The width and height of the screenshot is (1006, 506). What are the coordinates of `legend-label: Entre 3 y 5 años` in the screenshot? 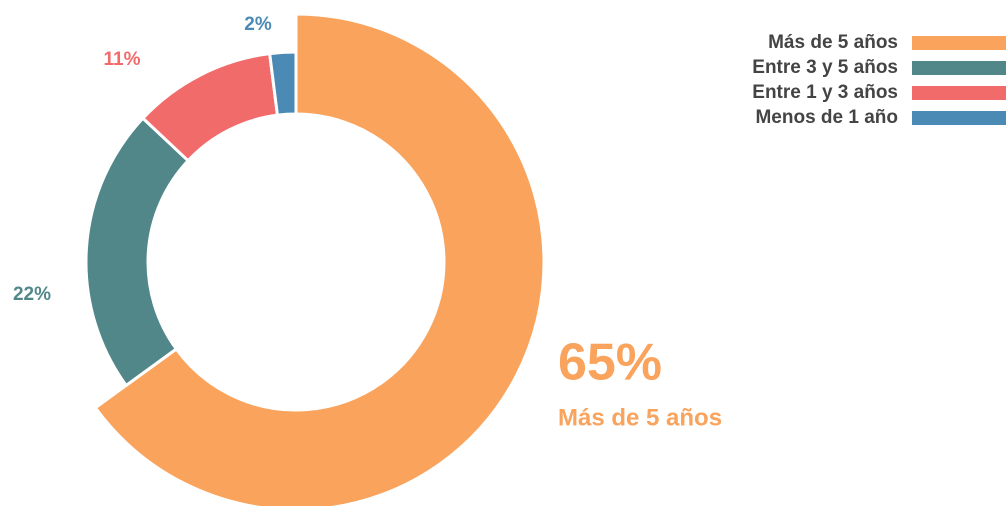 It's located at (825, 67).